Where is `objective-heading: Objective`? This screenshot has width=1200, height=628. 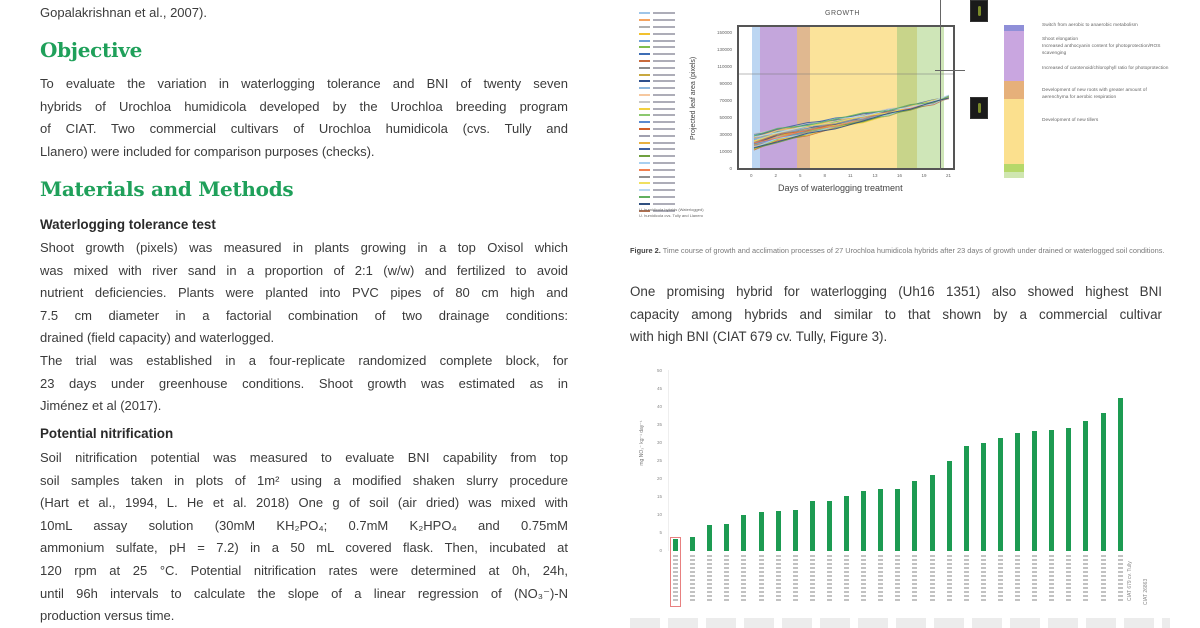 objective-heading: Objective is located at coordinates (91, 50).